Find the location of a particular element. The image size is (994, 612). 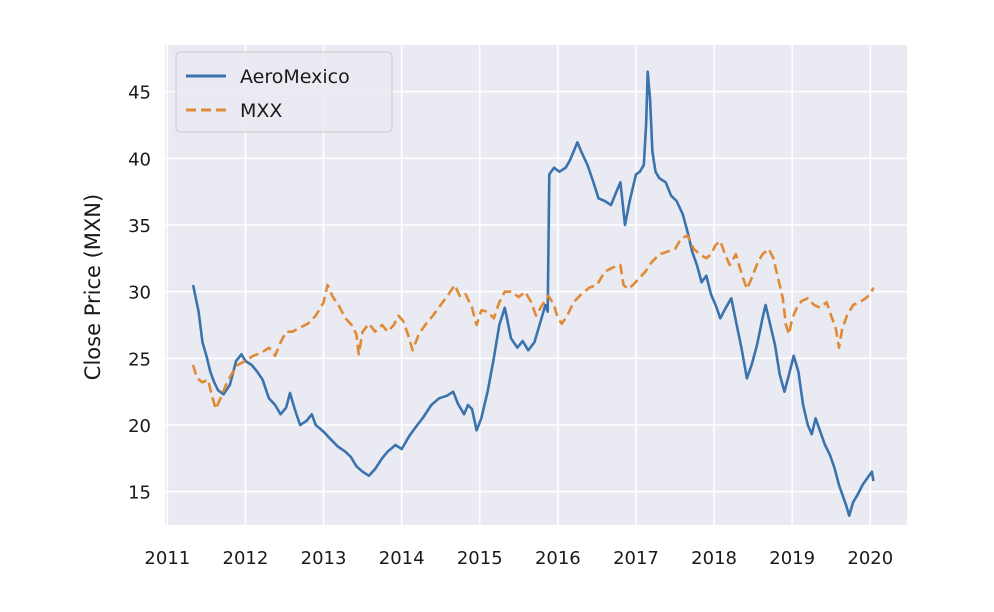

legend: AeroMexico MXX is located at coordinates (284, 92).